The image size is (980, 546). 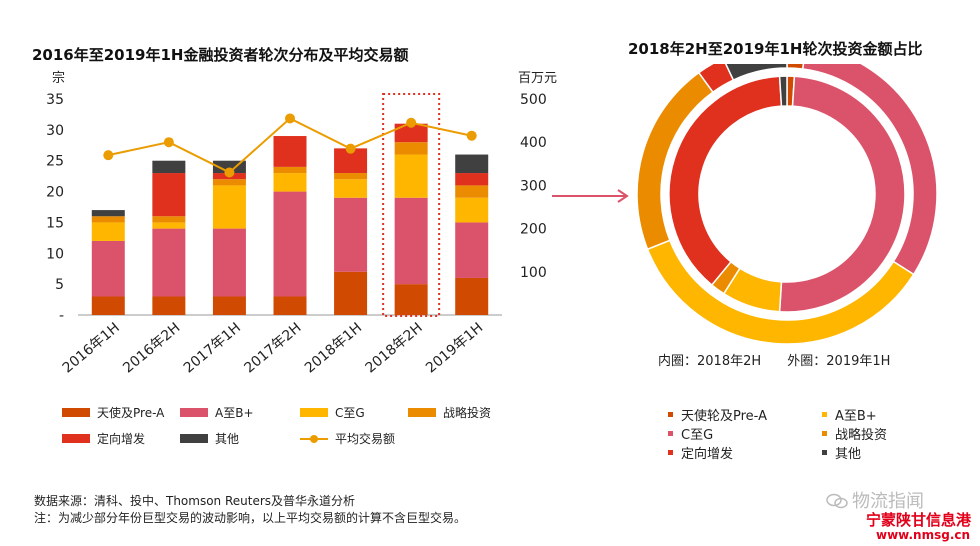 I want to click on legend-item-c-to-g: C至G, so click(x=332, y=412).